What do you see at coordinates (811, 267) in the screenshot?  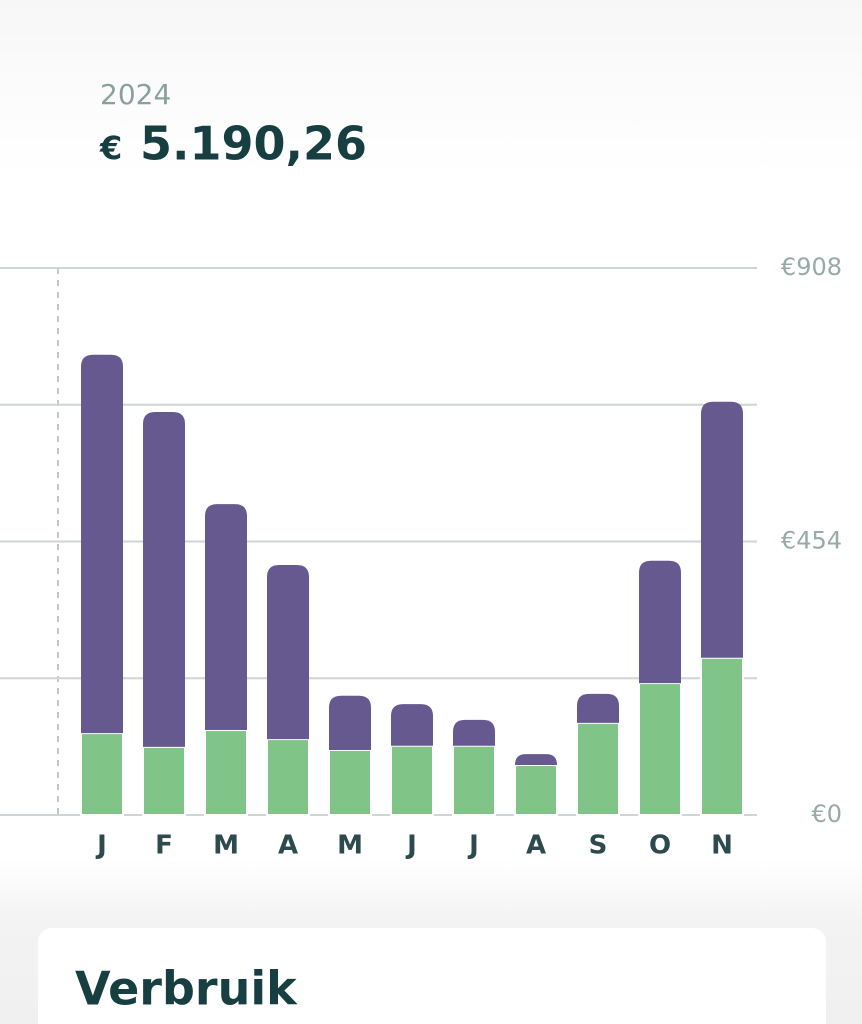 I see `y-tick-label: €908` at bounding box center [811, 267].